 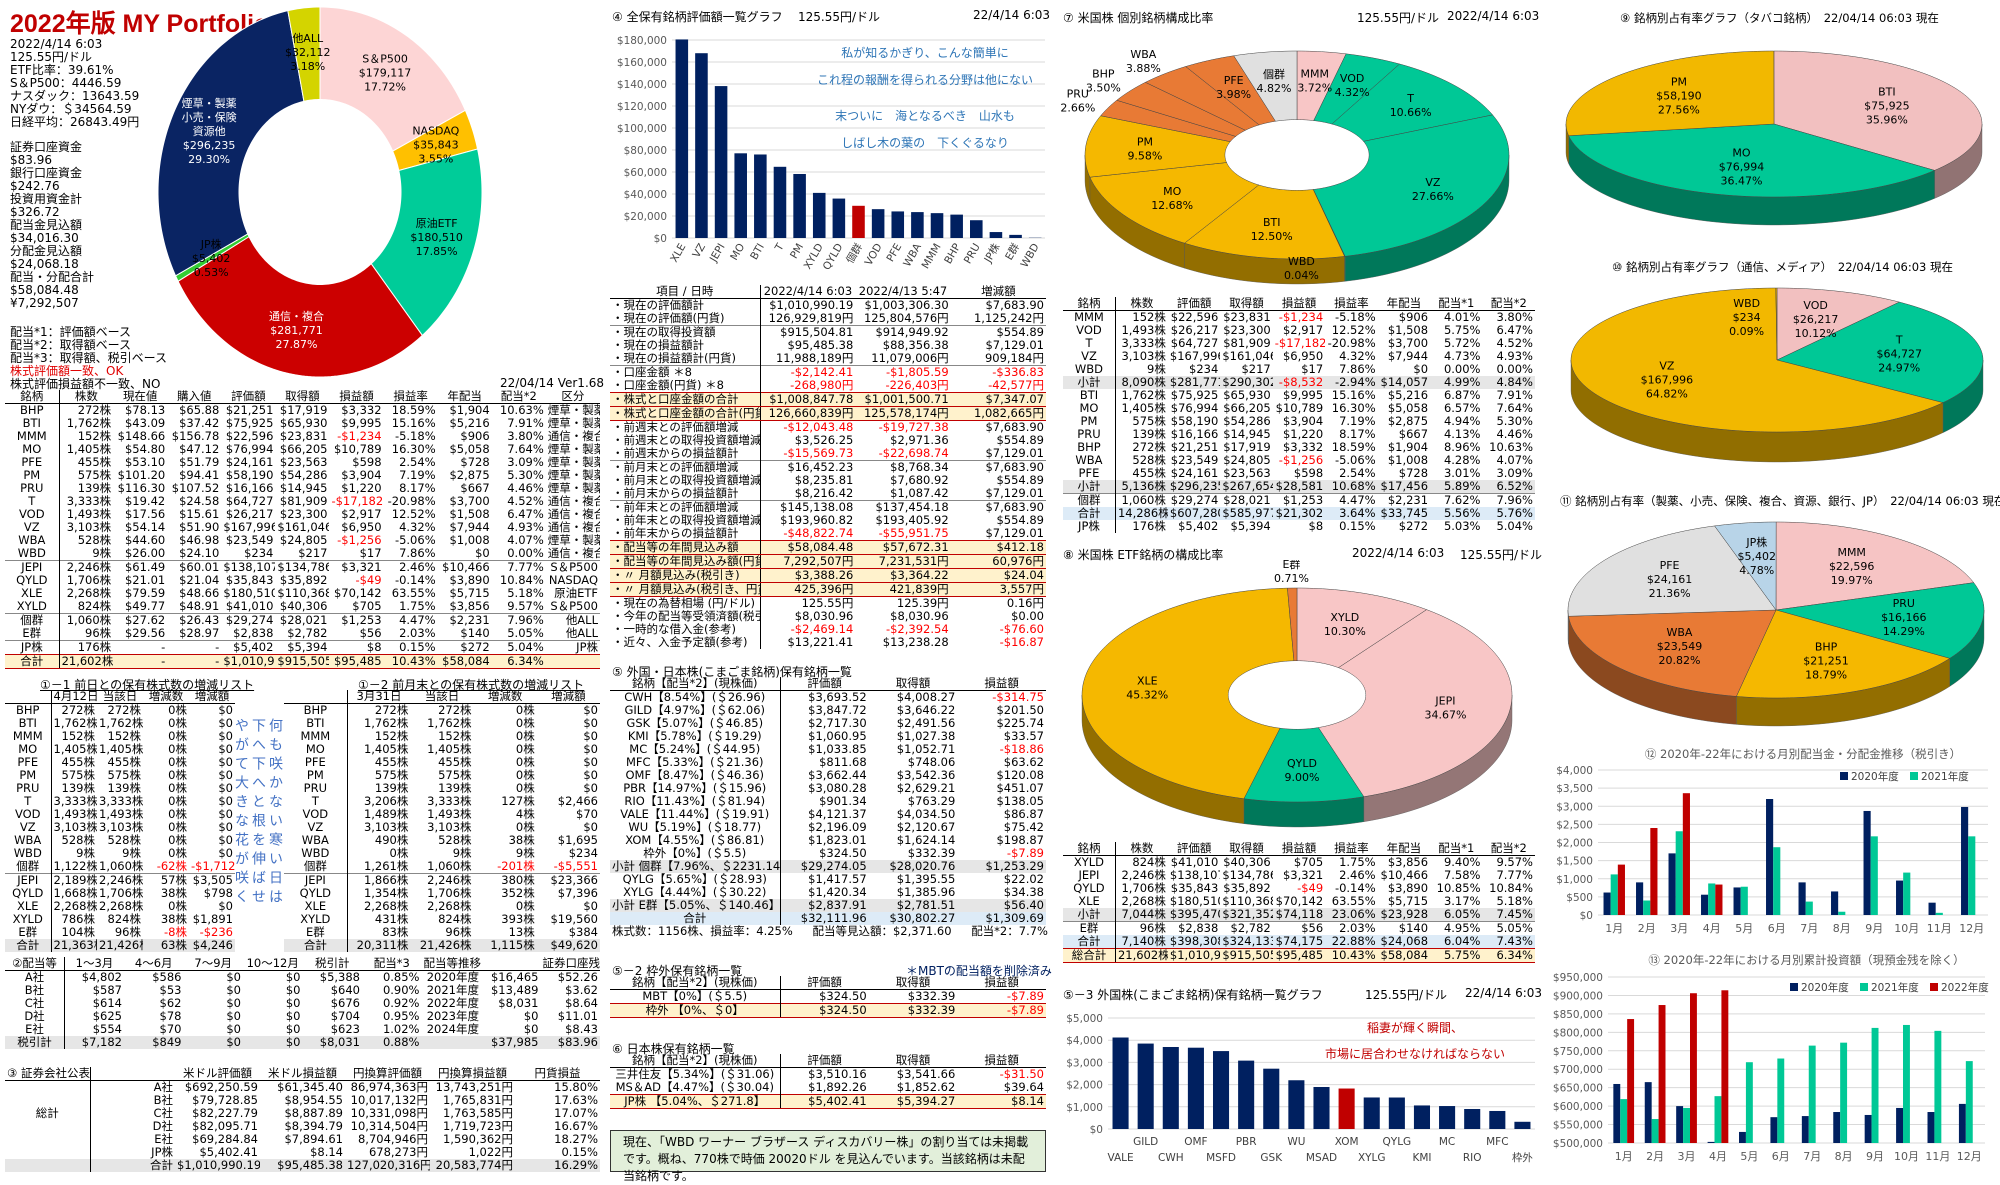 What do you see at coordinates (685, 548) in the screenshot?
I see `table-cell: ・配当等の年間見込み額` at bounding box center [685, 548].